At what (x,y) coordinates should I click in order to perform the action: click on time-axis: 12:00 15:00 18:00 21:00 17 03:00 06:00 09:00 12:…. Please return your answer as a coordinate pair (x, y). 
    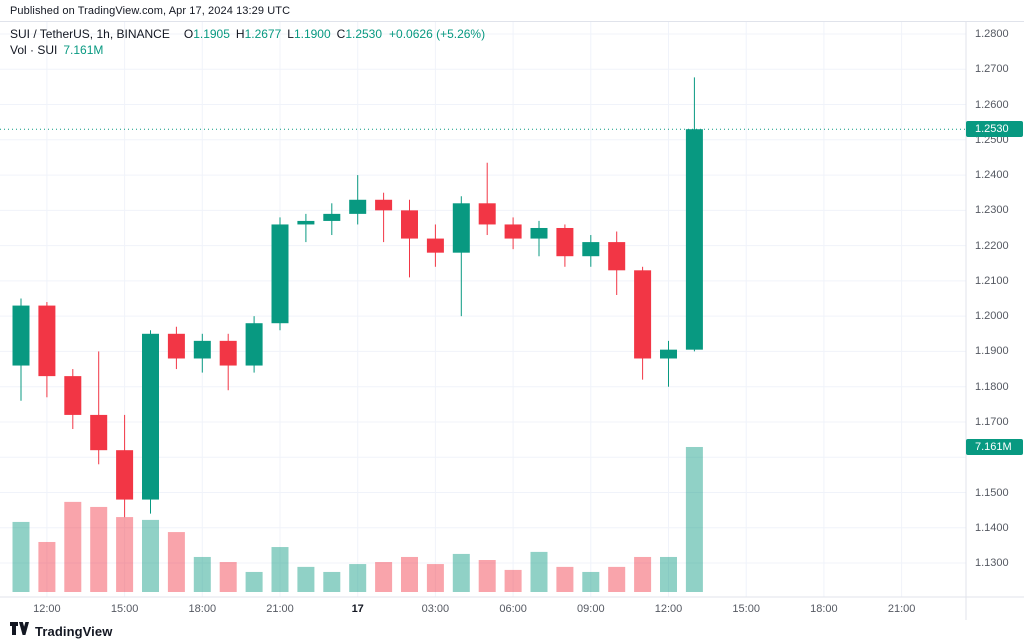
    Looking at the image, I should click on (483, 609).